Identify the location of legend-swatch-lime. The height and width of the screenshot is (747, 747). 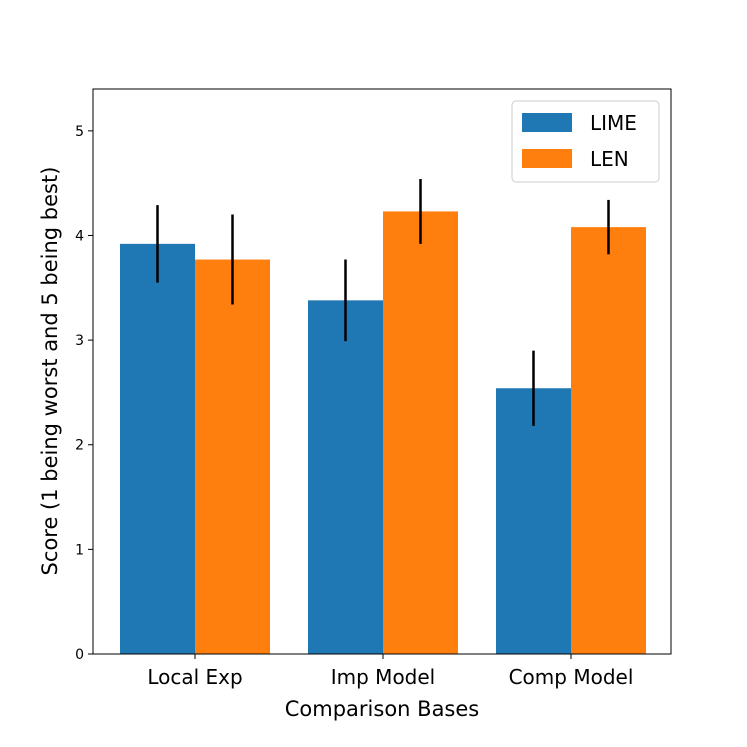
(547, 122).